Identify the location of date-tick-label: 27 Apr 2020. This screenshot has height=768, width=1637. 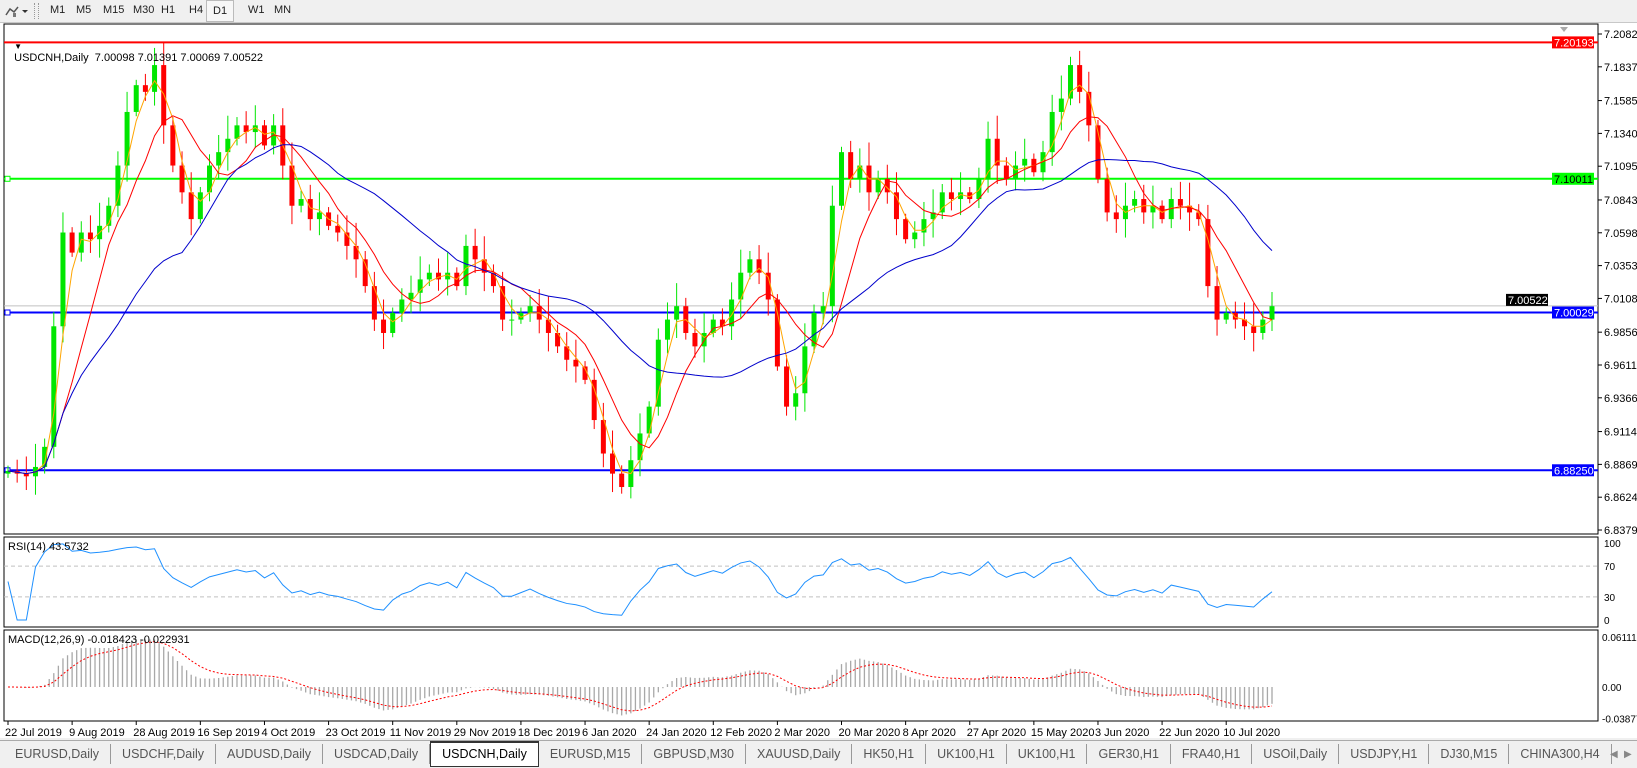
(996, 733).